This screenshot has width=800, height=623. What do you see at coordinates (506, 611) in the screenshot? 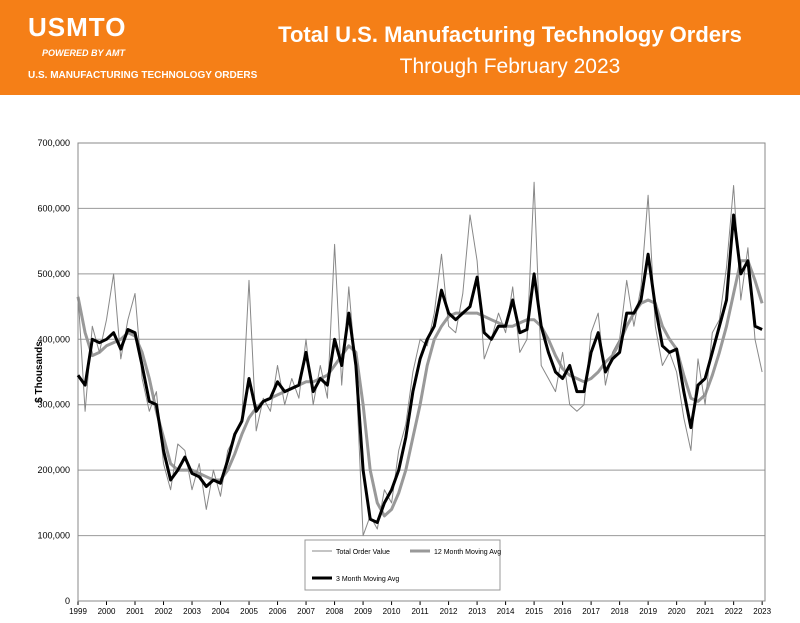
I see `x-tick-label: 2014` at bounding box center [506, 611].